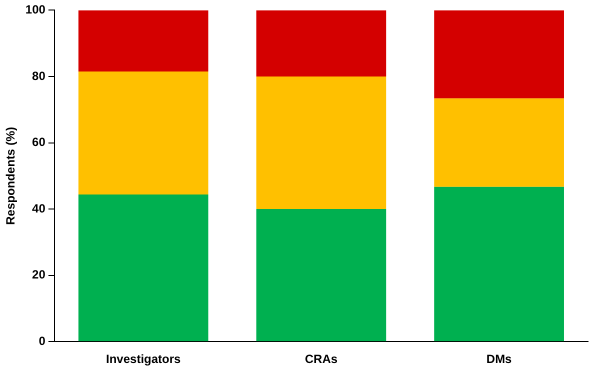 The image size is (600, 374). Describe the element at coordinates (39, 142) in the screenshot. I see `y-tick-label: 60` at that location.